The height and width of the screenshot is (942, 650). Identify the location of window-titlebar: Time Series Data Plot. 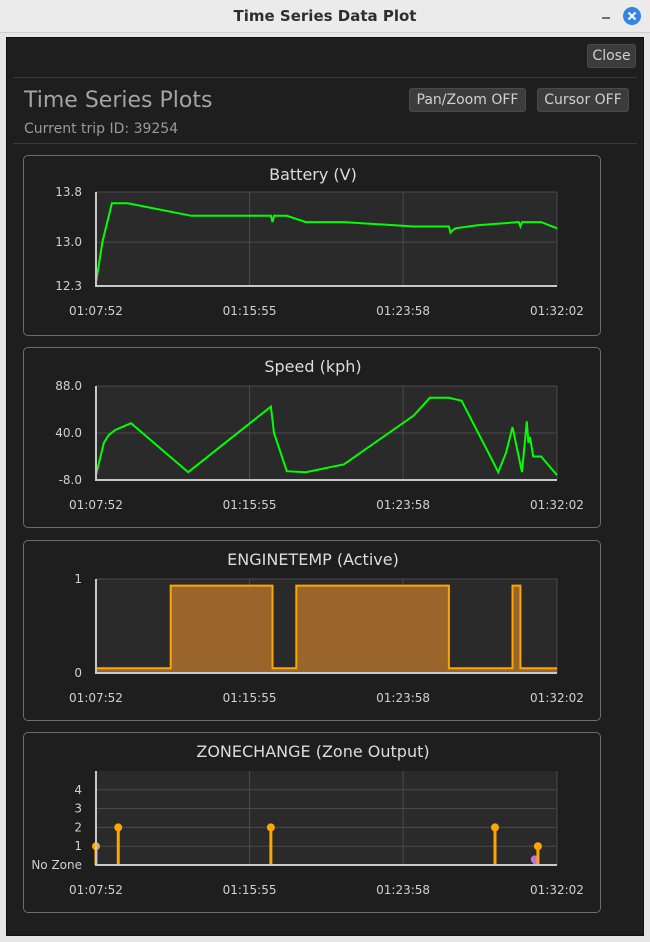
(325, 16).